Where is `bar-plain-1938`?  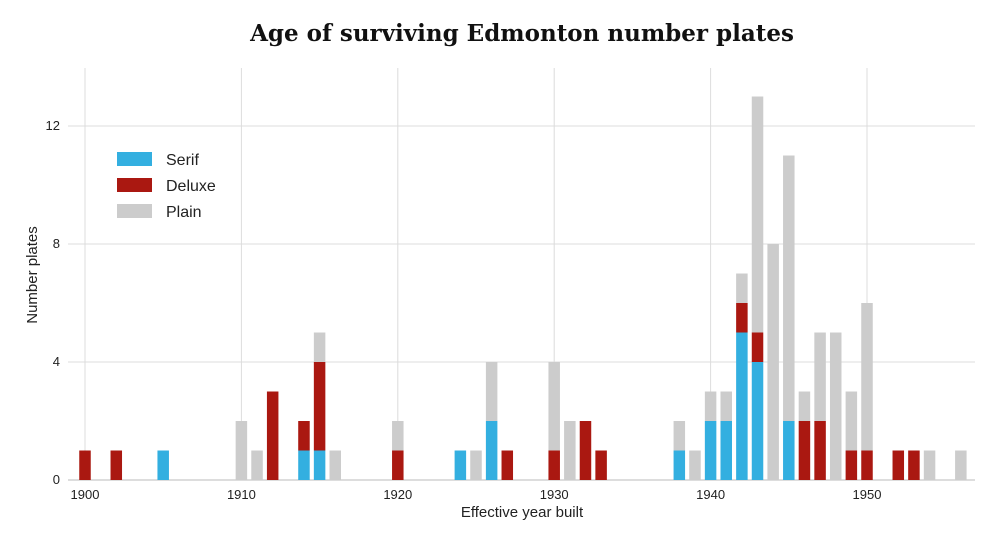 bar-plain-1938 is located at coordinates (679, 436).